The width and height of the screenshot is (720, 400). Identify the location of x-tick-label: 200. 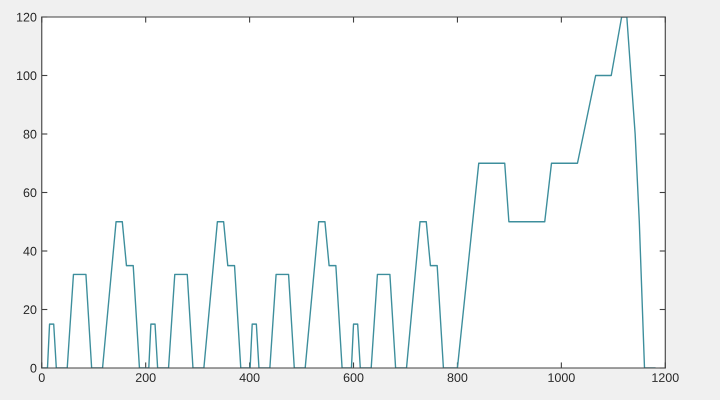
(146, 377).